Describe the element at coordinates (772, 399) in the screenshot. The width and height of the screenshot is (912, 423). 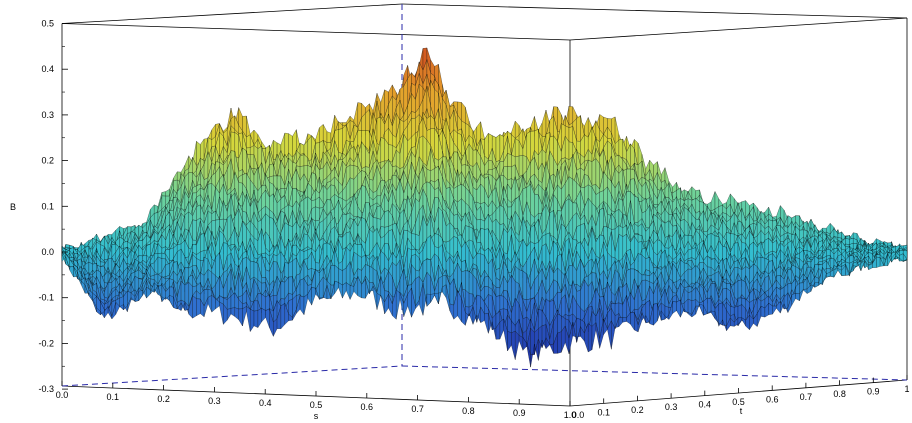
I see `t-tick-label: 0.6` at that location.